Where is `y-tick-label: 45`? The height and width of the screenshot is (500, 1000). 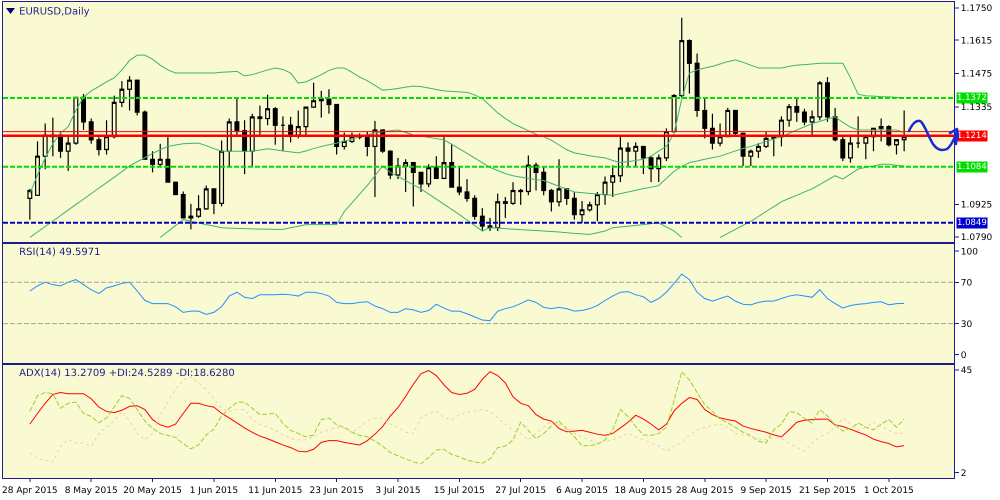
y-tick-label: 45 is located at coordinates (966, 371).